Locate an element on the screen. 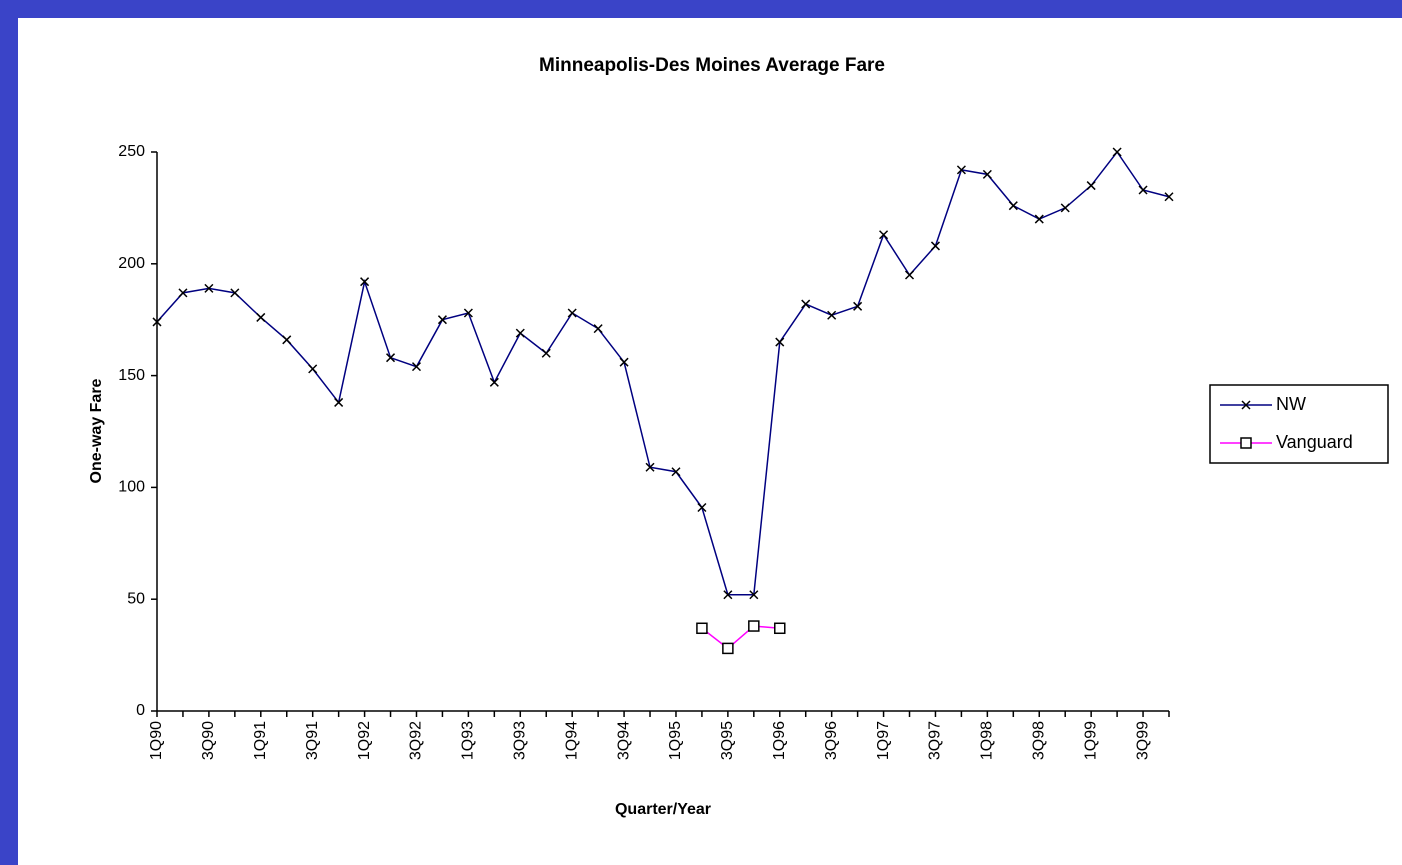  x-tick-label: 3Q96 is located at coordinates (831, 740).